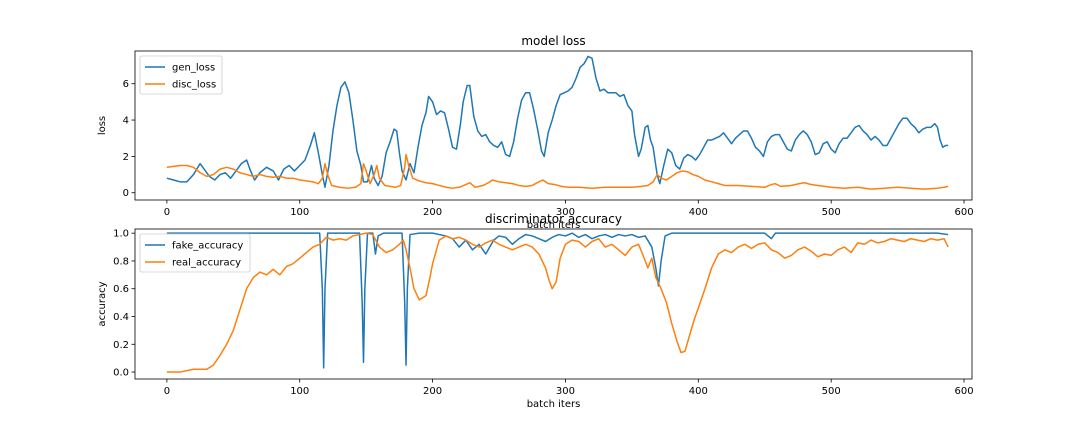  I want to click on legend-box, so click(195, 253).